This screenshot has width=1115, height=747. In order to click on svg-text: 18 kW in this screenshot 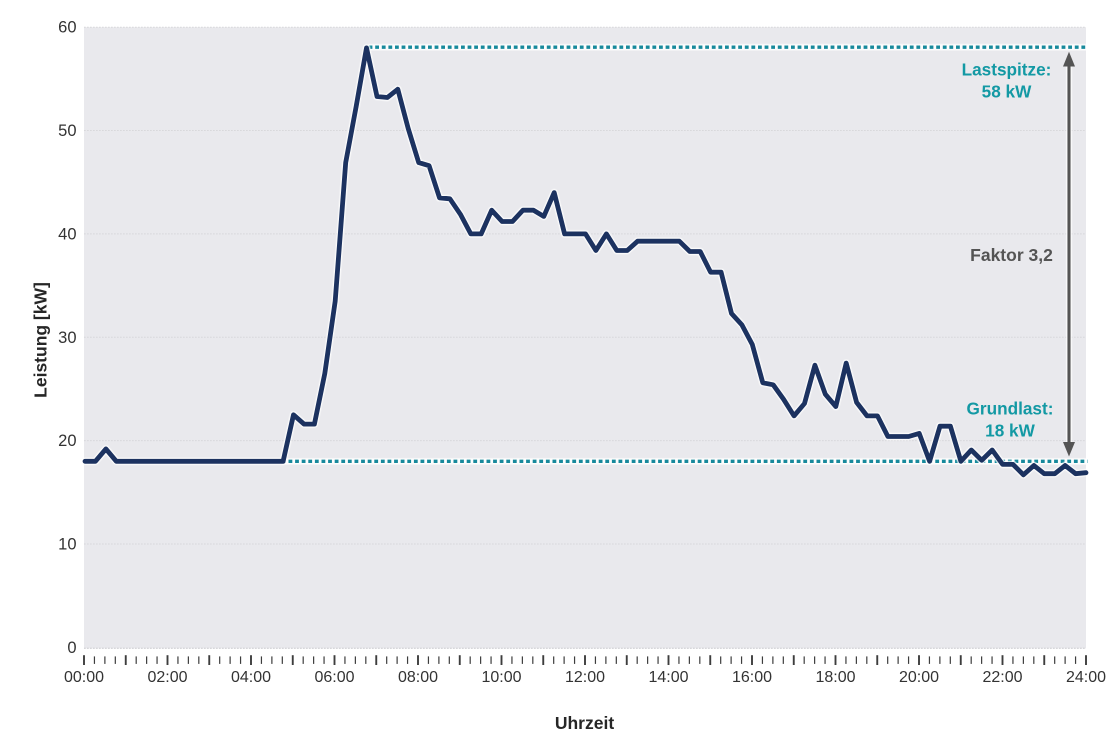, I will do `click(1010, 431)`.